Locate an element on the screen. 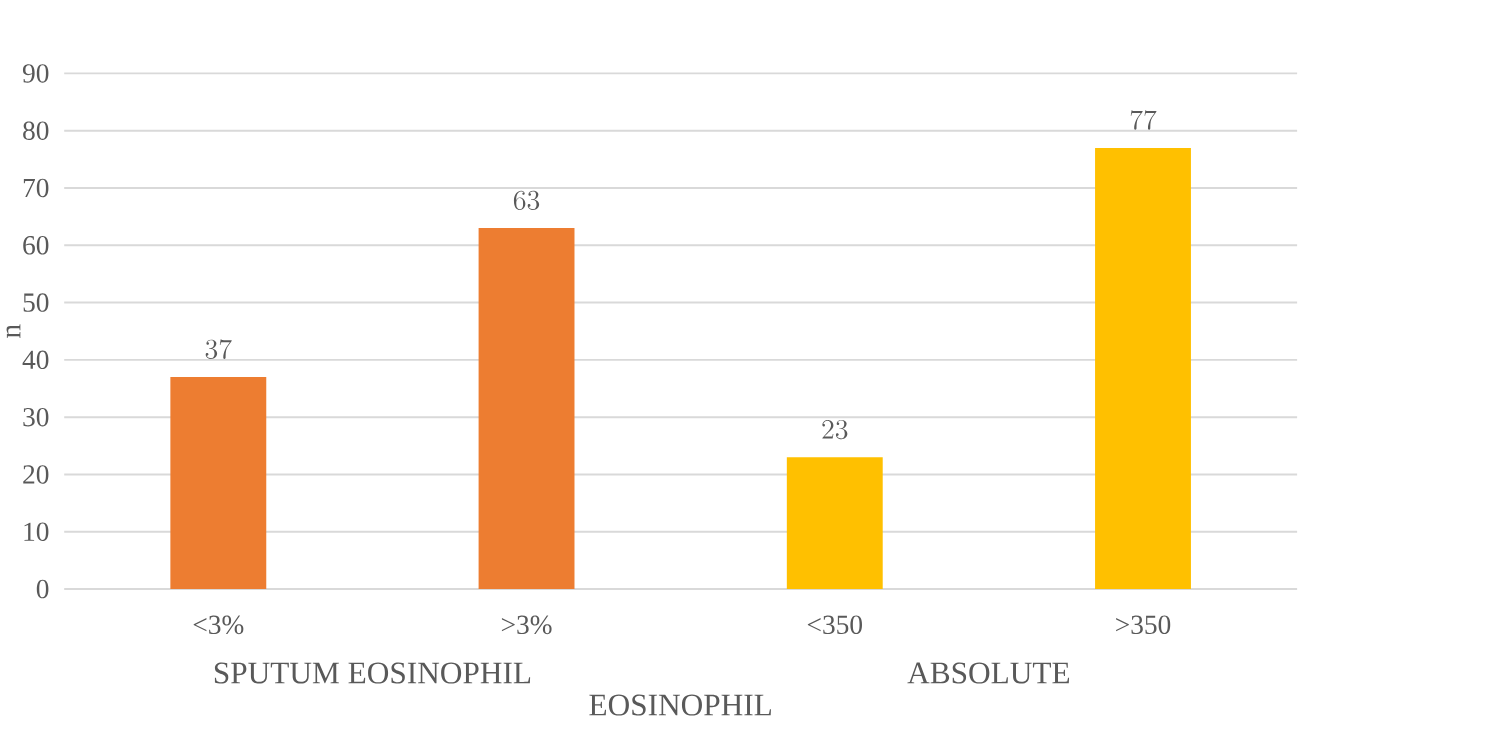  y-tick-label: 50 is located at coordinates (36, 302).